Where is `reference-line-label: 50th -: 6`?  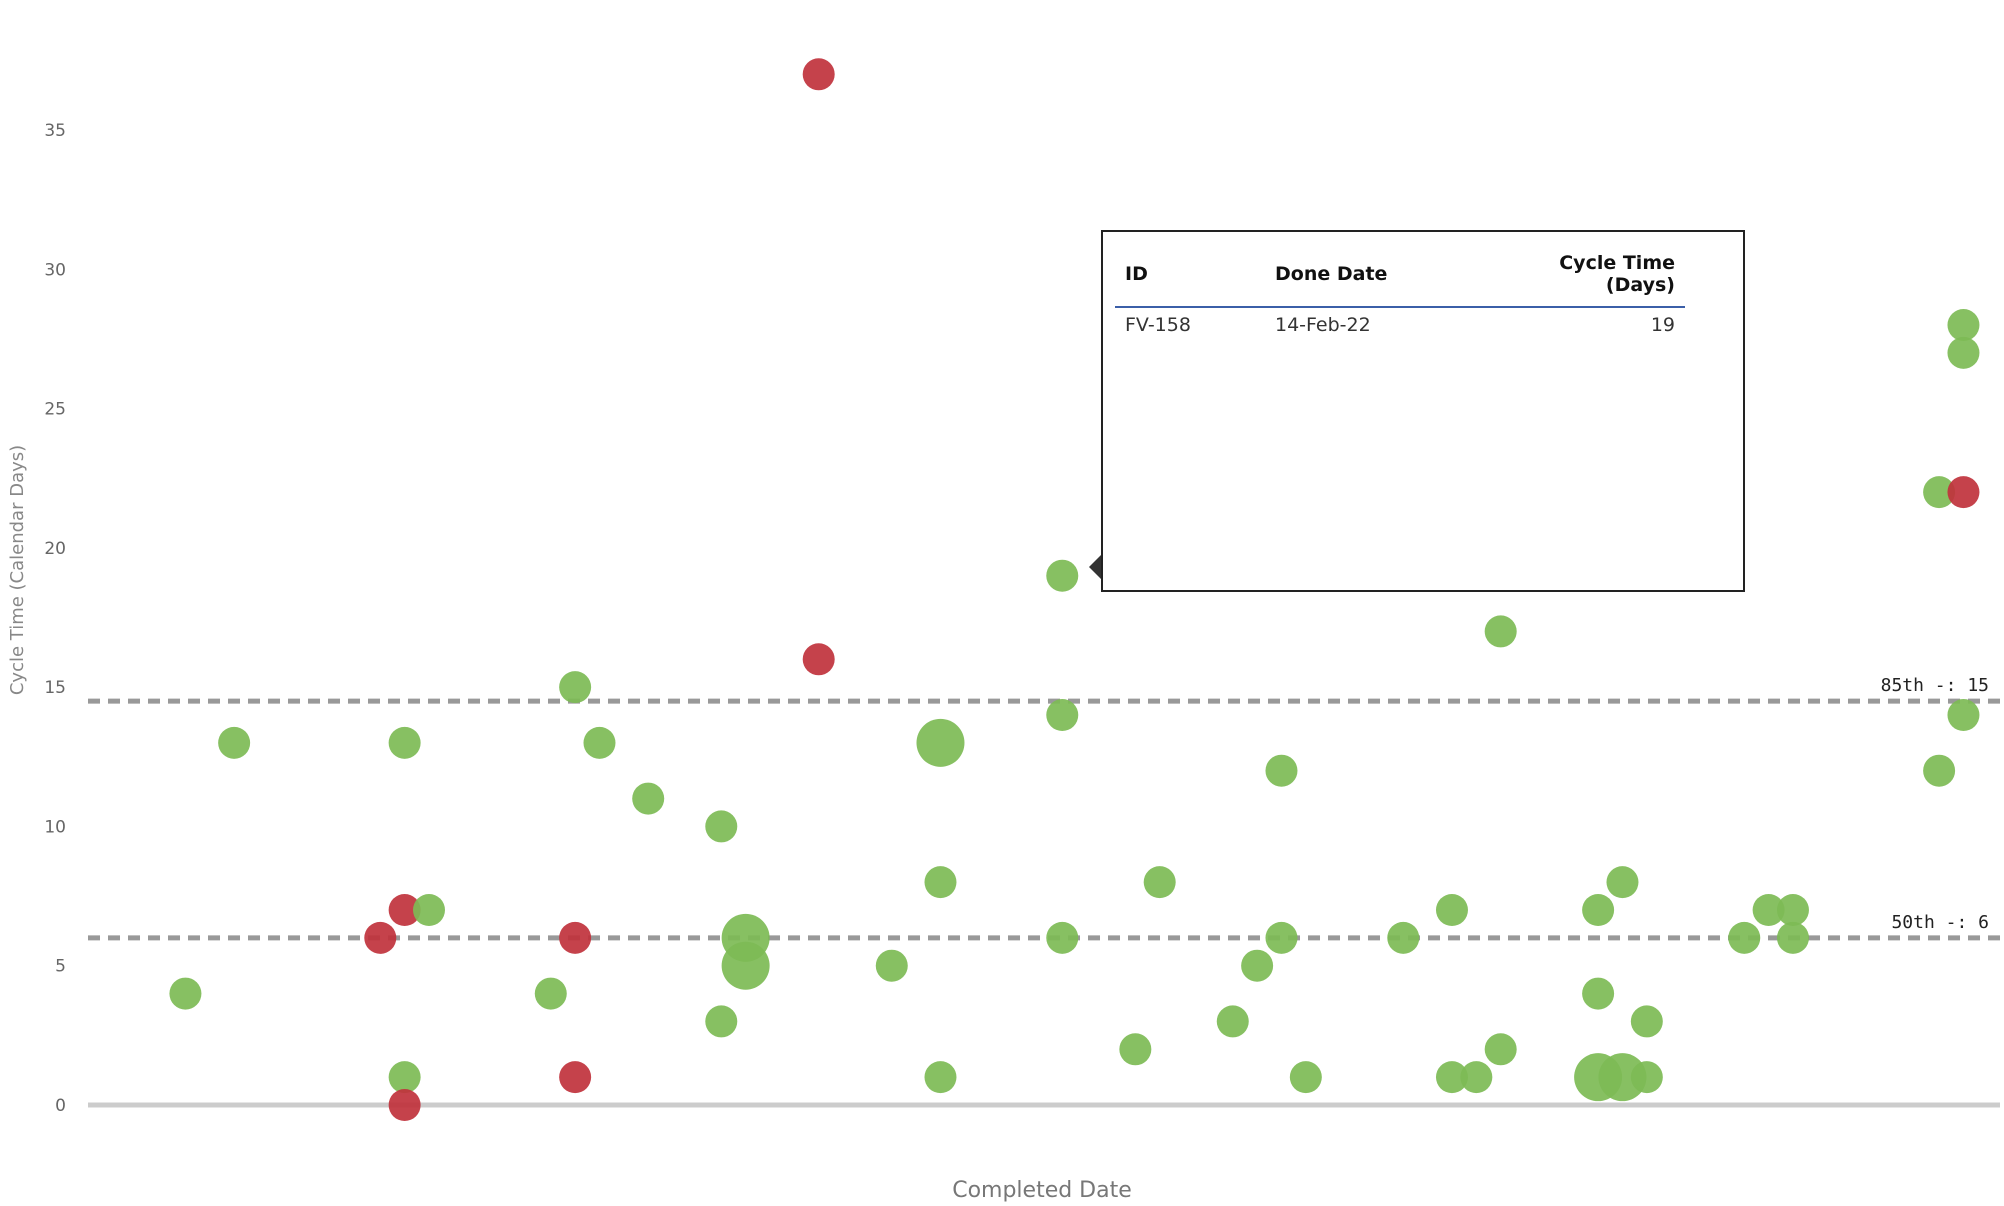
reference-line-label: 50th -: 6 is located at coordinates (1940, 922).